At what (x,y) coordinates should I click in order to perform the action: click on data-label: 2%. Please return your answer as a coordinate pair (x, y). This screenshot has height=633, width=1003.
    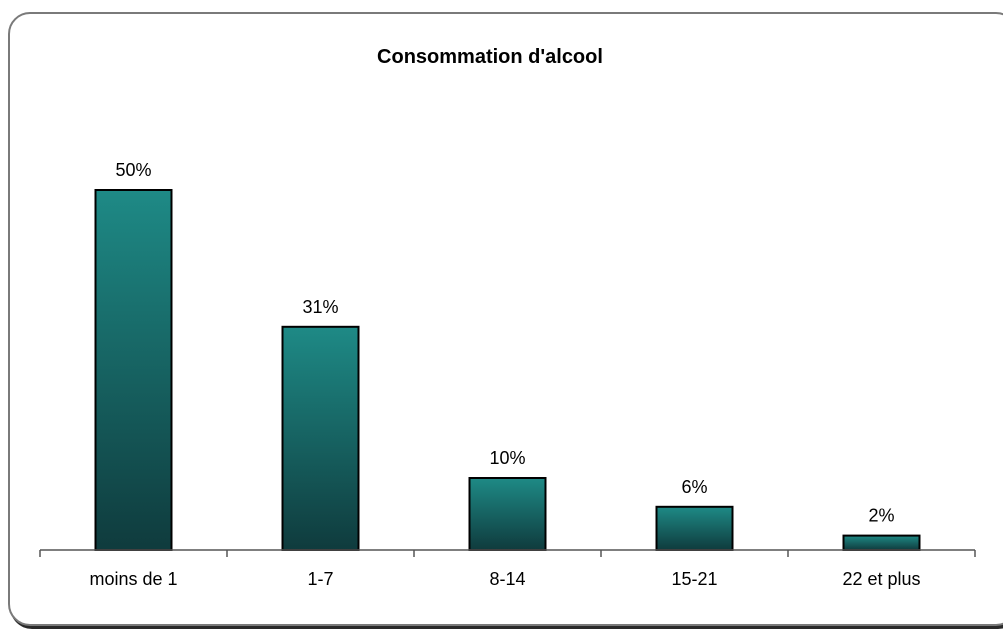
    Looking at the image, I should click on (881, 516).